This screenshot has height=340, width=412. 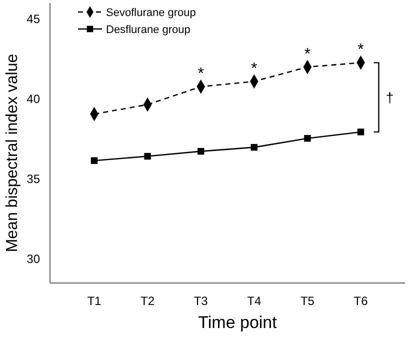 I want to click on x-tick-label: T6, so click(x=361, y=301).